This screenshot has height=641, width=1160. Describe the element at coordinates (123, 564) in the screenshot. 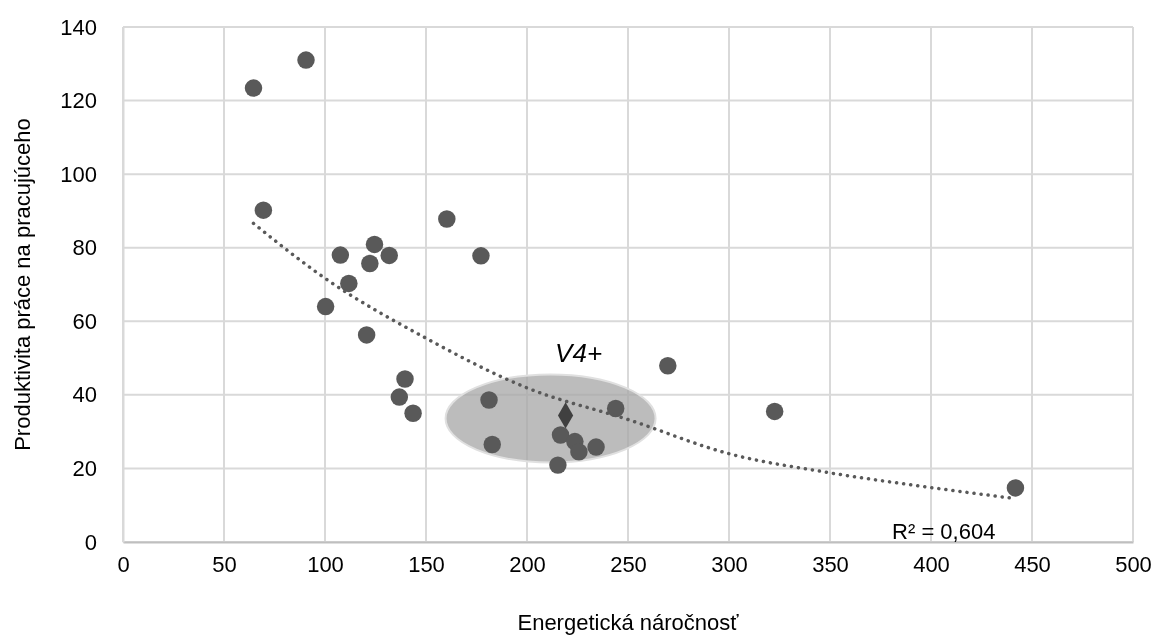

I see `x-tick-label: 0` at that location.